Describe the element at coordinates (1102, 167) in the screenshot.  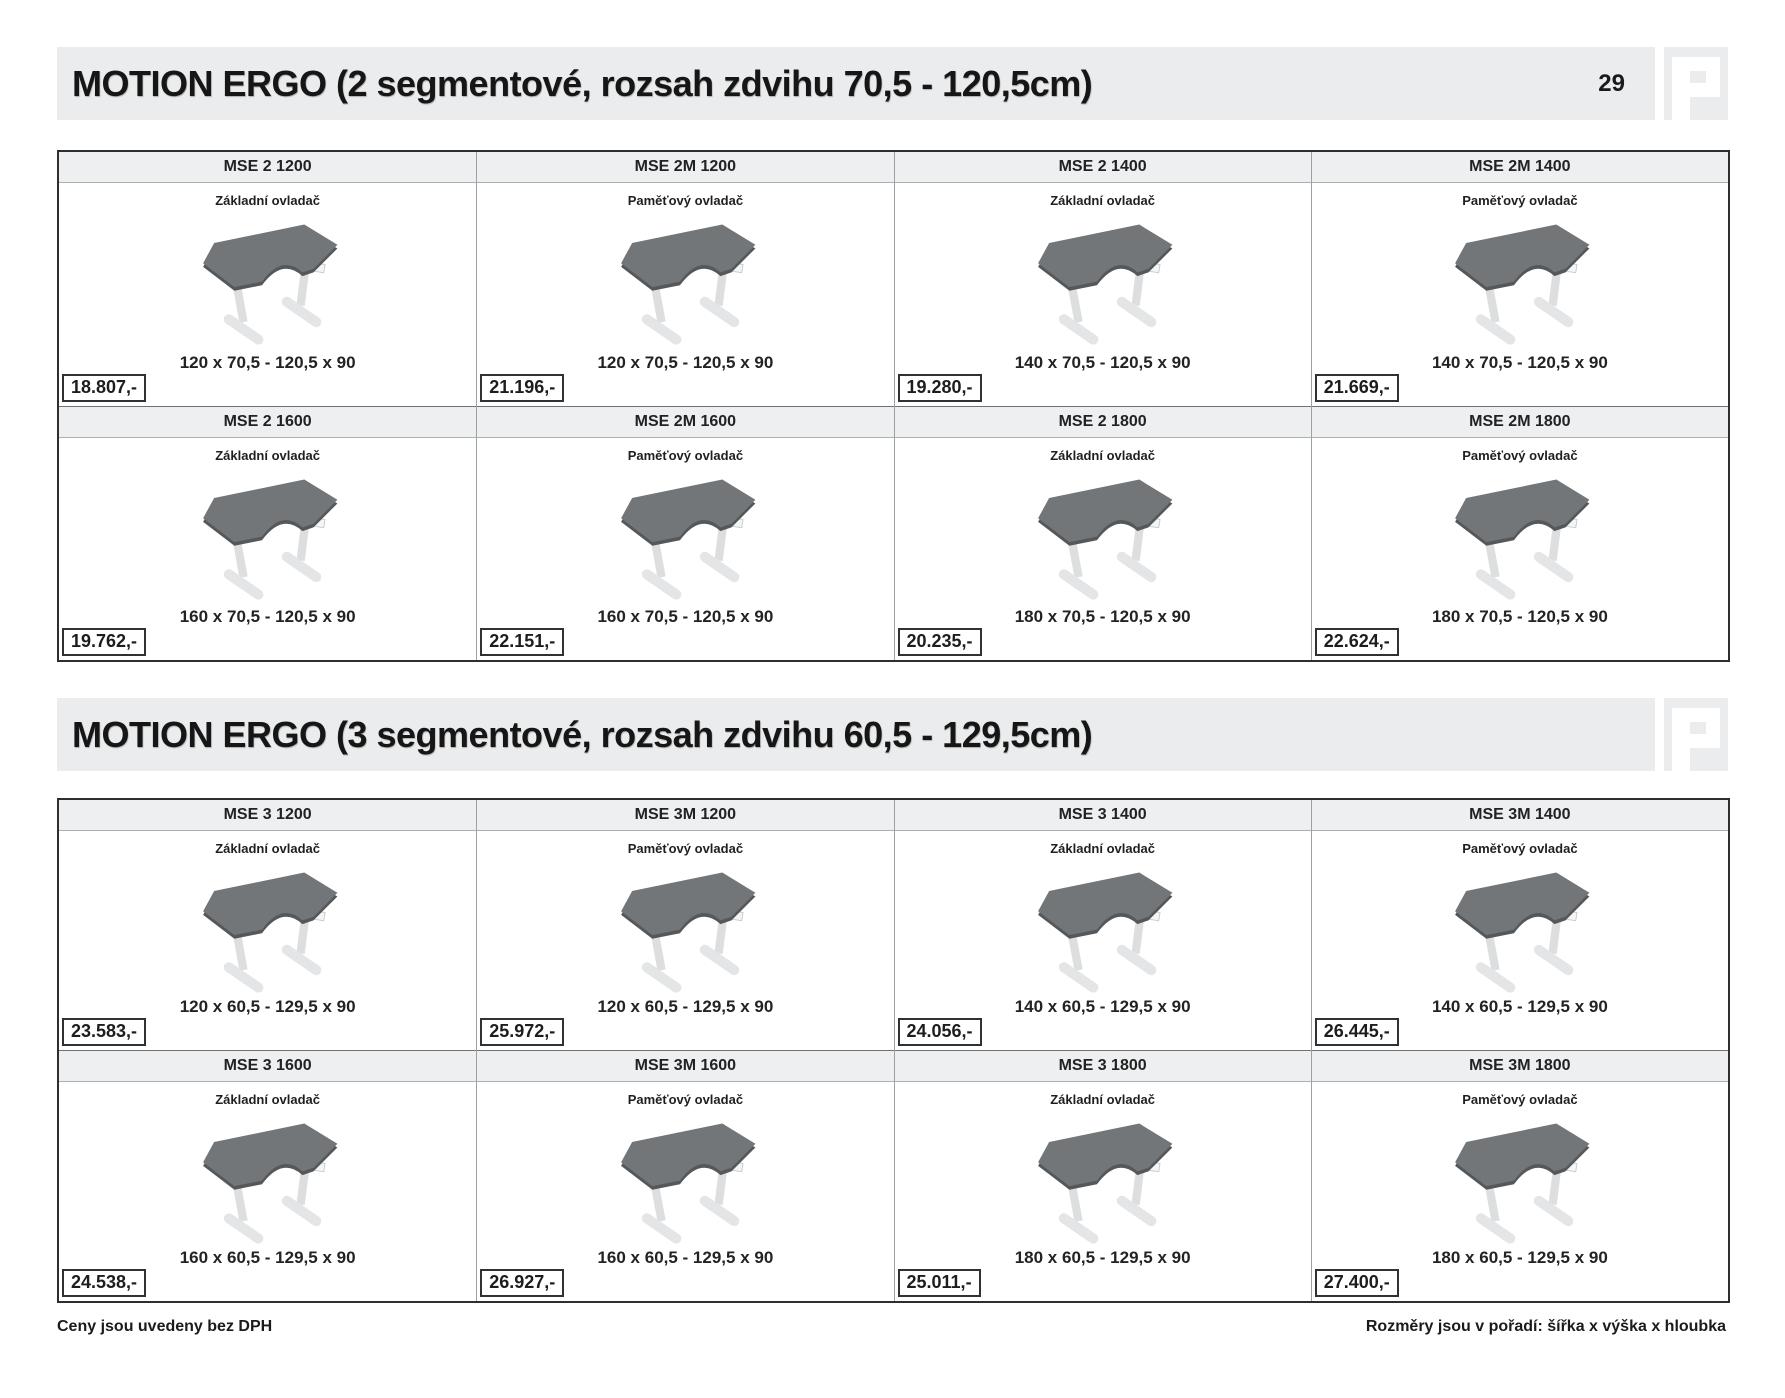
I see `product-model: MSE 2 1400` at that location.